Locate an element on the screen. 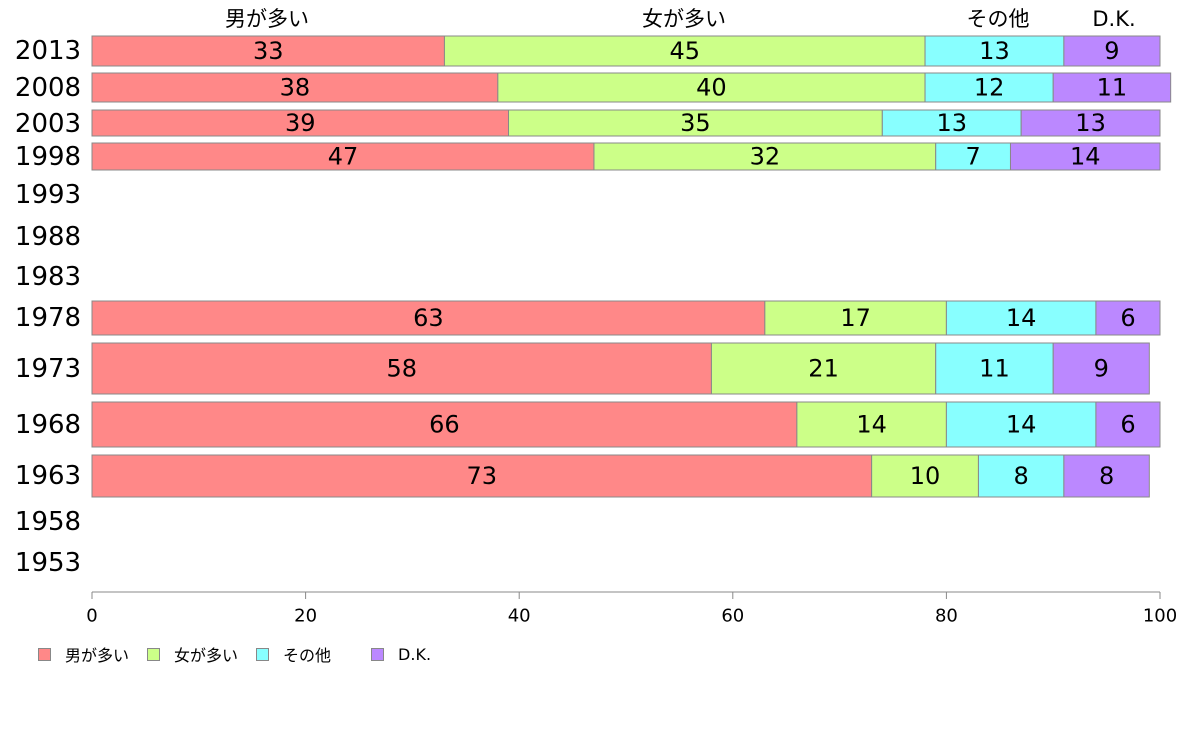  bar-1973-dk is located at coordinates (1101, 368).